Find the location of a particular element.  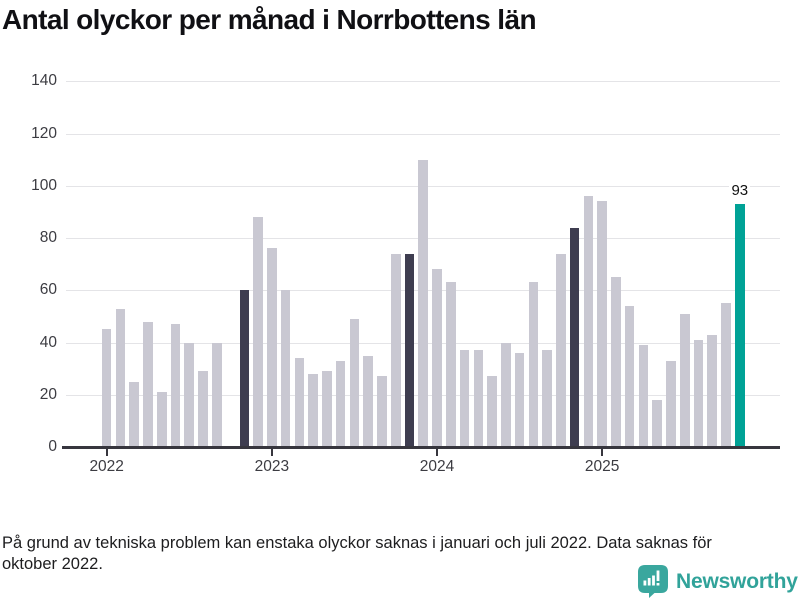

x-axis-label-2025: 2025 is located at coordinates (602, 466).